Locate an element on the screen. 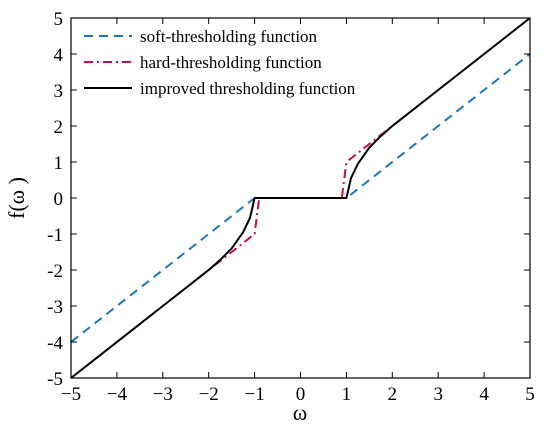  y-tick-label: -1 is located at coordinates (55, 235).